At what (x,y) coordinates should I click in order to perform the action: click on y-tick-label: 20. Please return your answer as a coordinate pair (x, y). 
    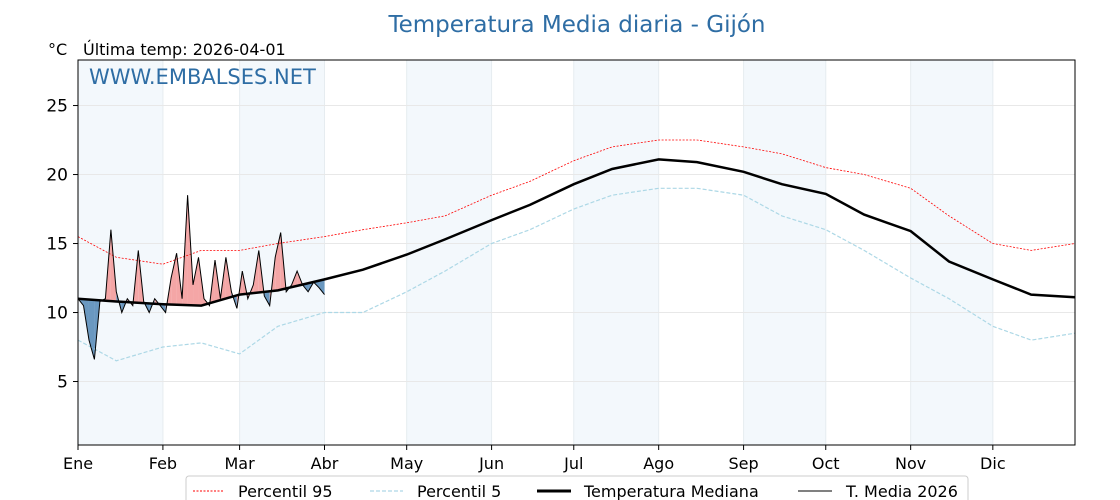
    Looking at the image, I should click on (57, 176).